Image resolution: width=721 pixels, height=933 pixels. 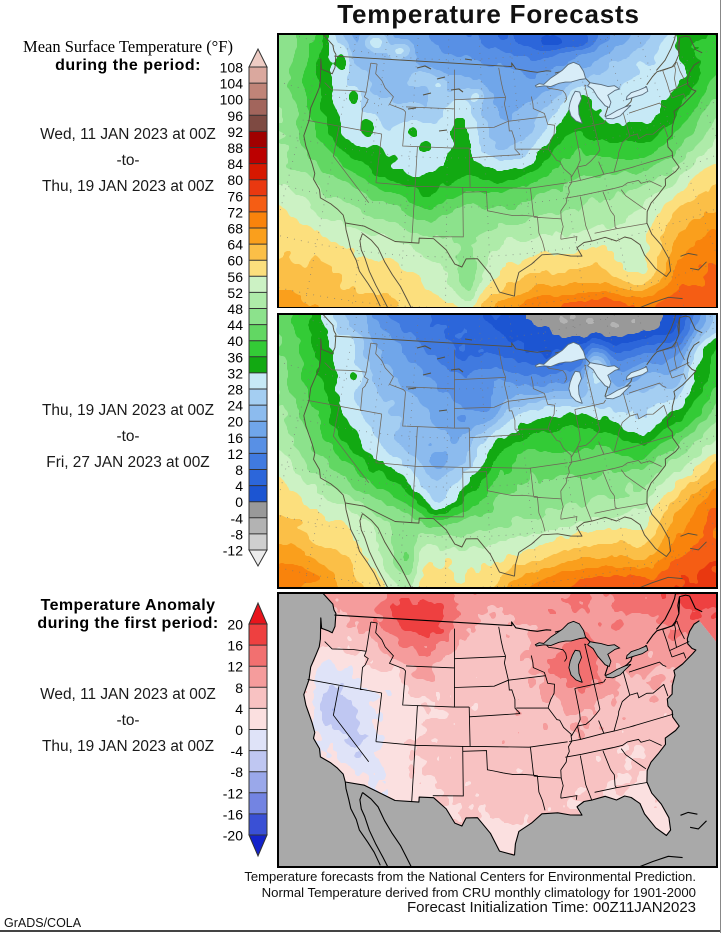 I want to click on svg-text: 64, so click(x=235, y=245).